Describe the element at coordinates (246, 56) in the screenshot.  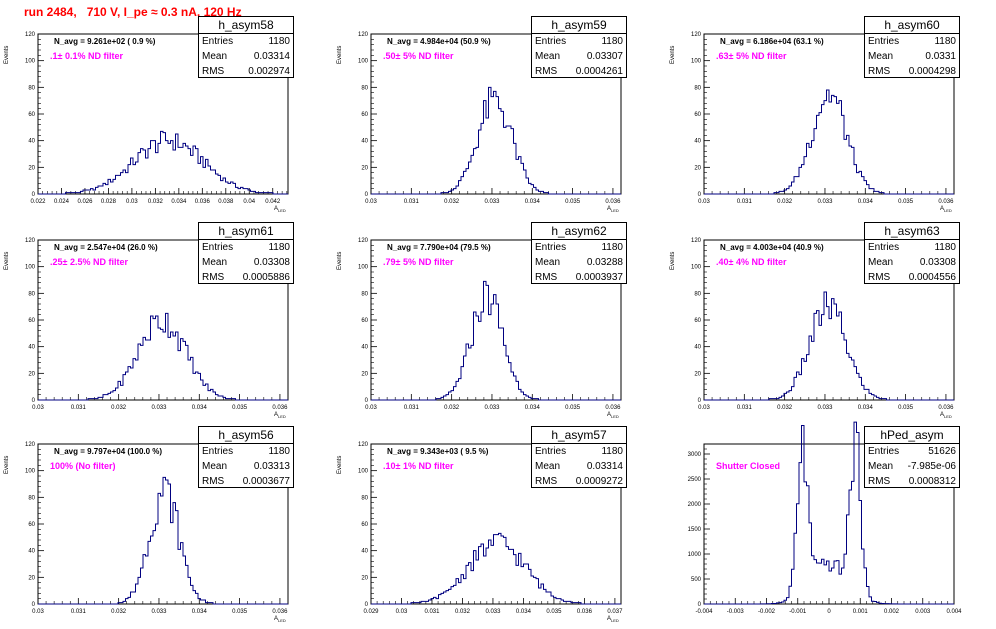
I see `stats-row-mean: Mean 0.03314` at that location.